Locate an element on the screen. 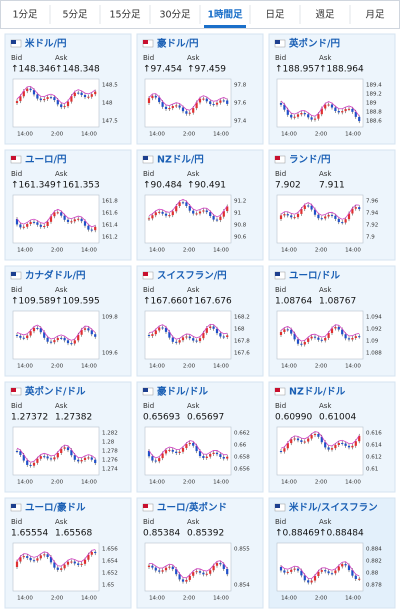  bid-value: ↑188.957 is located at coordinates (297, 70).